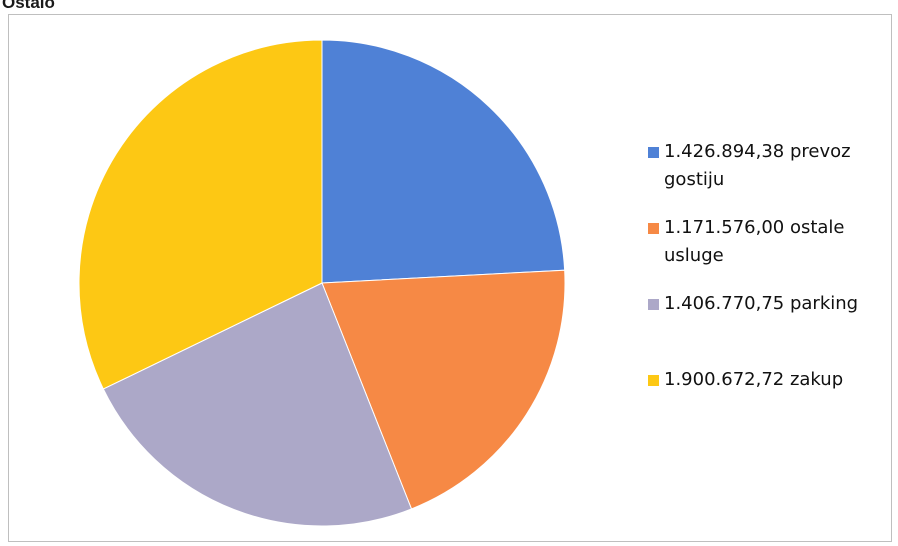  Describe the element at coordinates (443, 161) in the screenshot. I see `pie-slice-prevoz-gostiju` at that location.